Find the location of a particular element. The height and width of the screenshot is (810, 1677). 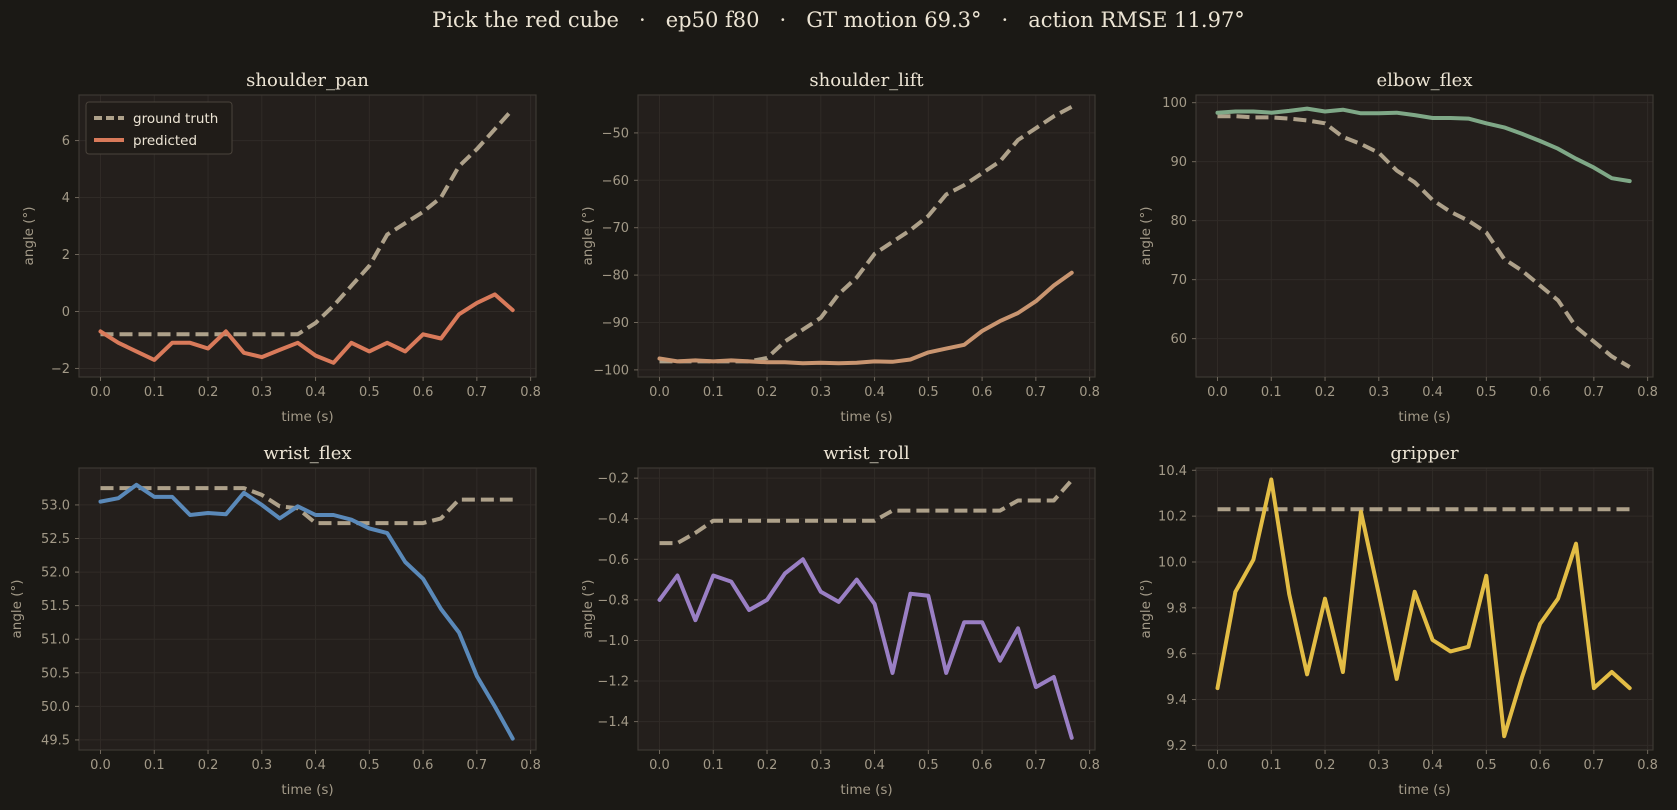

subplot-title: wrist_flex is located at coordinates (307, 453).